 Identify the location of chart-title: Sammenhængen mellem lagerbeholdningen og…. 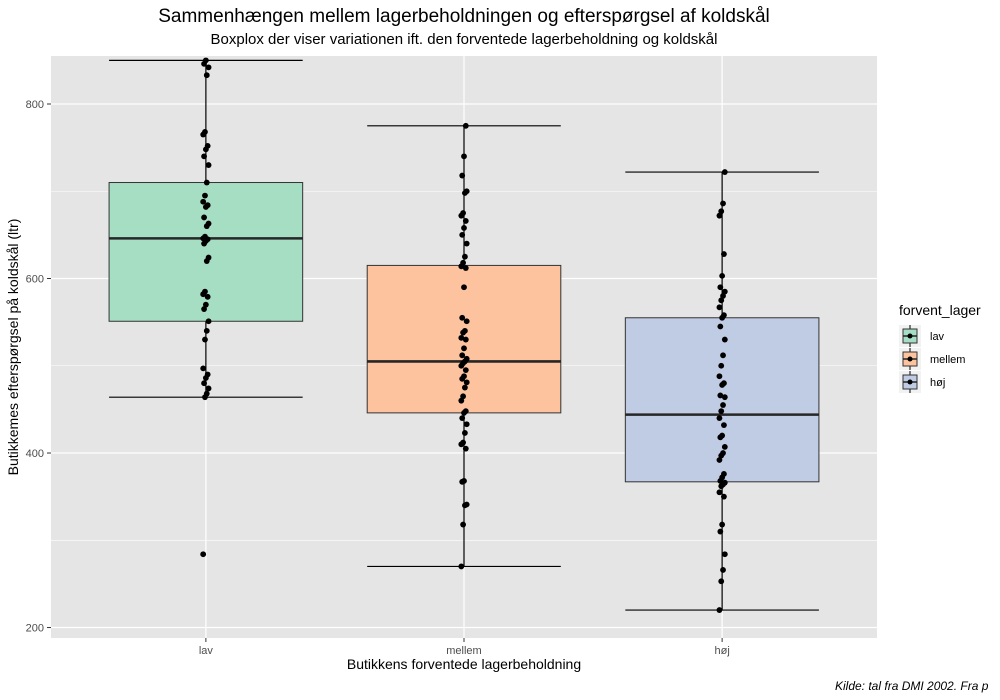
(464, 16).